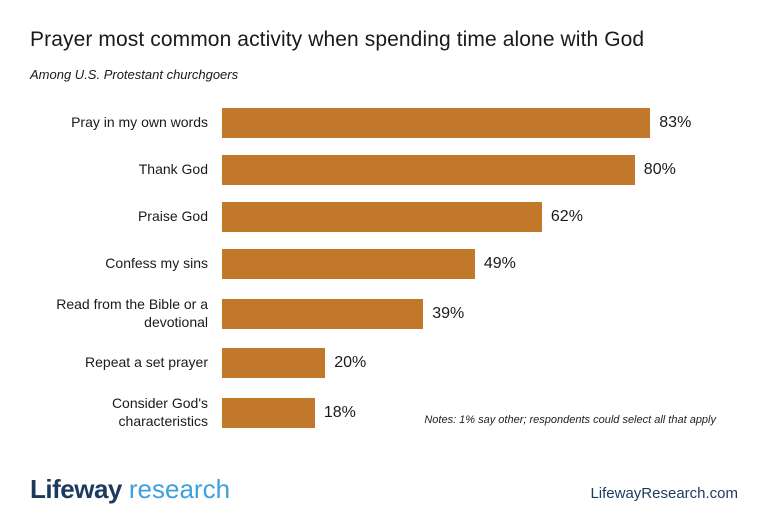 The width and height of the screenshot is (768, 524). What do you see at coordinates (448, 313) in the screenshot?
I see `value-label: 39%` at bounding box center [448, 313].